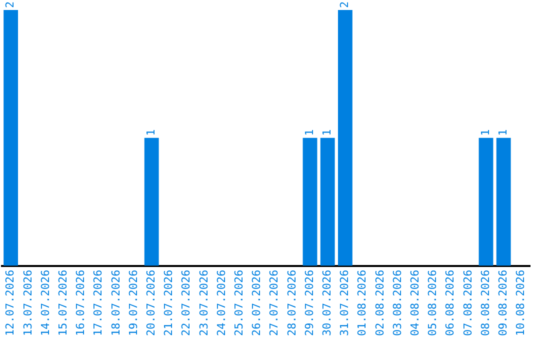 Image resolution: width=540 pixels, height=340 pixels. I want to click on x-tick-label: 03.08.2026, so click(397, 303).